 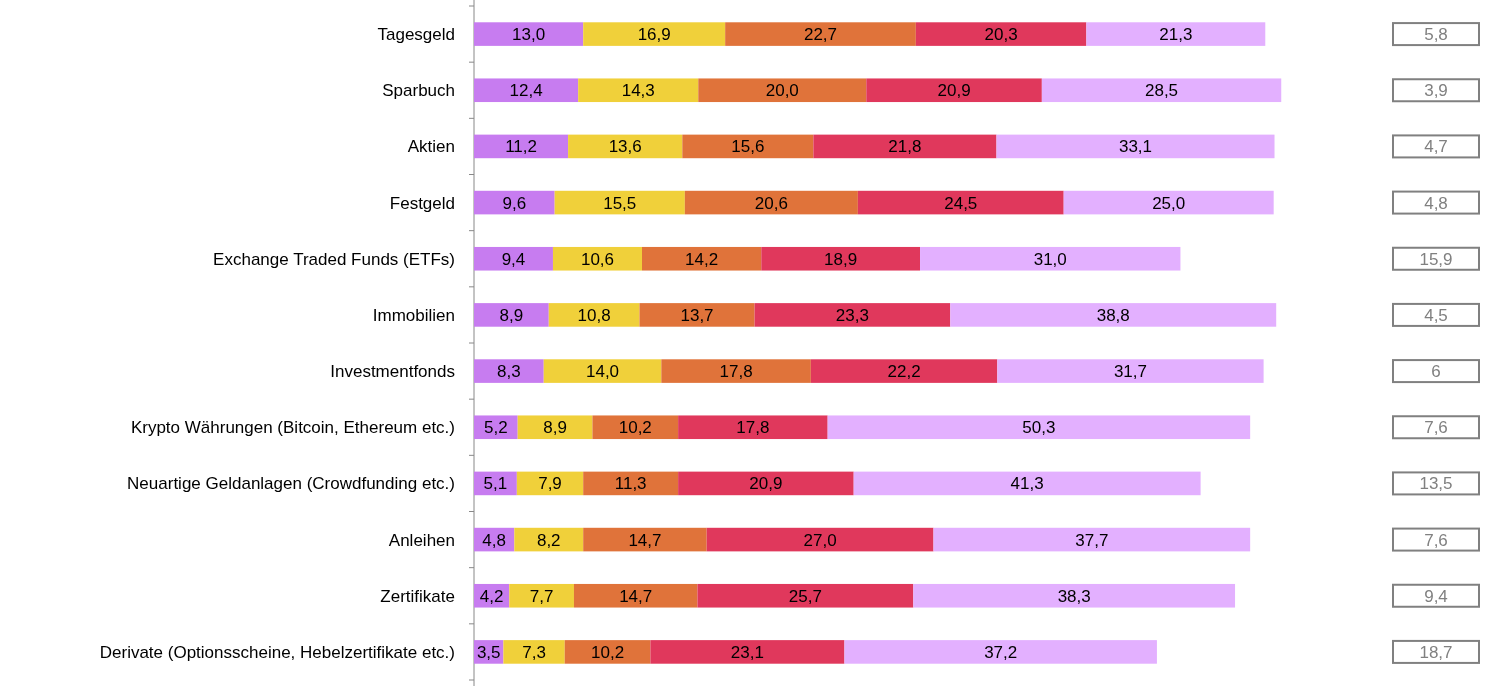 What do you see at coordinates (526, 91) in the screenshot?
I see `data-label: 12,4` at bounding box center [526, 91].